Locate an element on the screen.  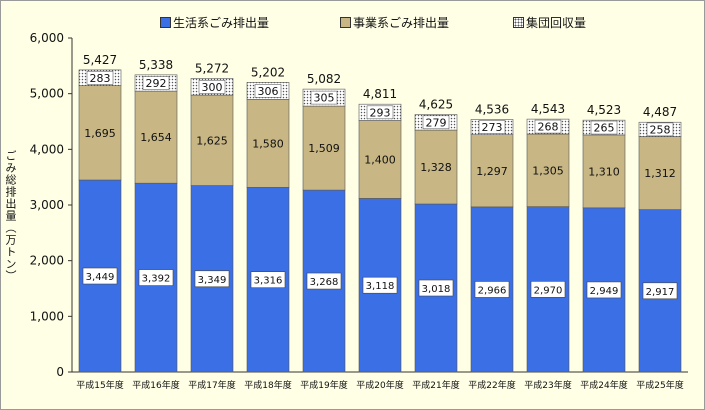
total-label: 5,082 is located at coordinates (324, 79).